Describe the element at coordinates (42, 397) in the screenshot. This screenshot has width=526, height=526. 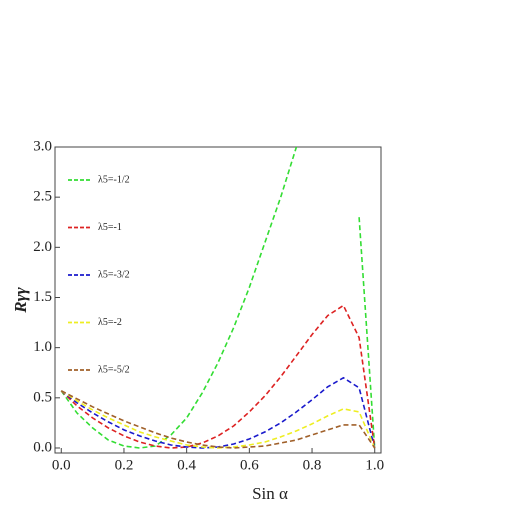
I see `y-tick-label: 0.5` at that location.